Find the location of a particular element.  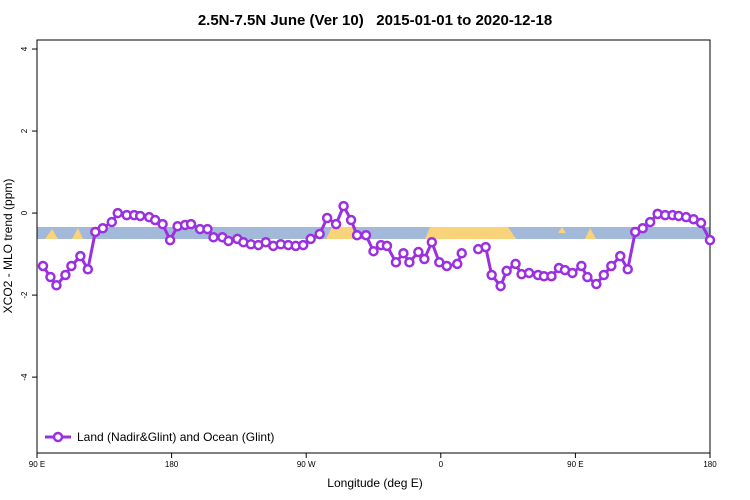

y-tick-label: 0 is located at coordinates (24, 212).